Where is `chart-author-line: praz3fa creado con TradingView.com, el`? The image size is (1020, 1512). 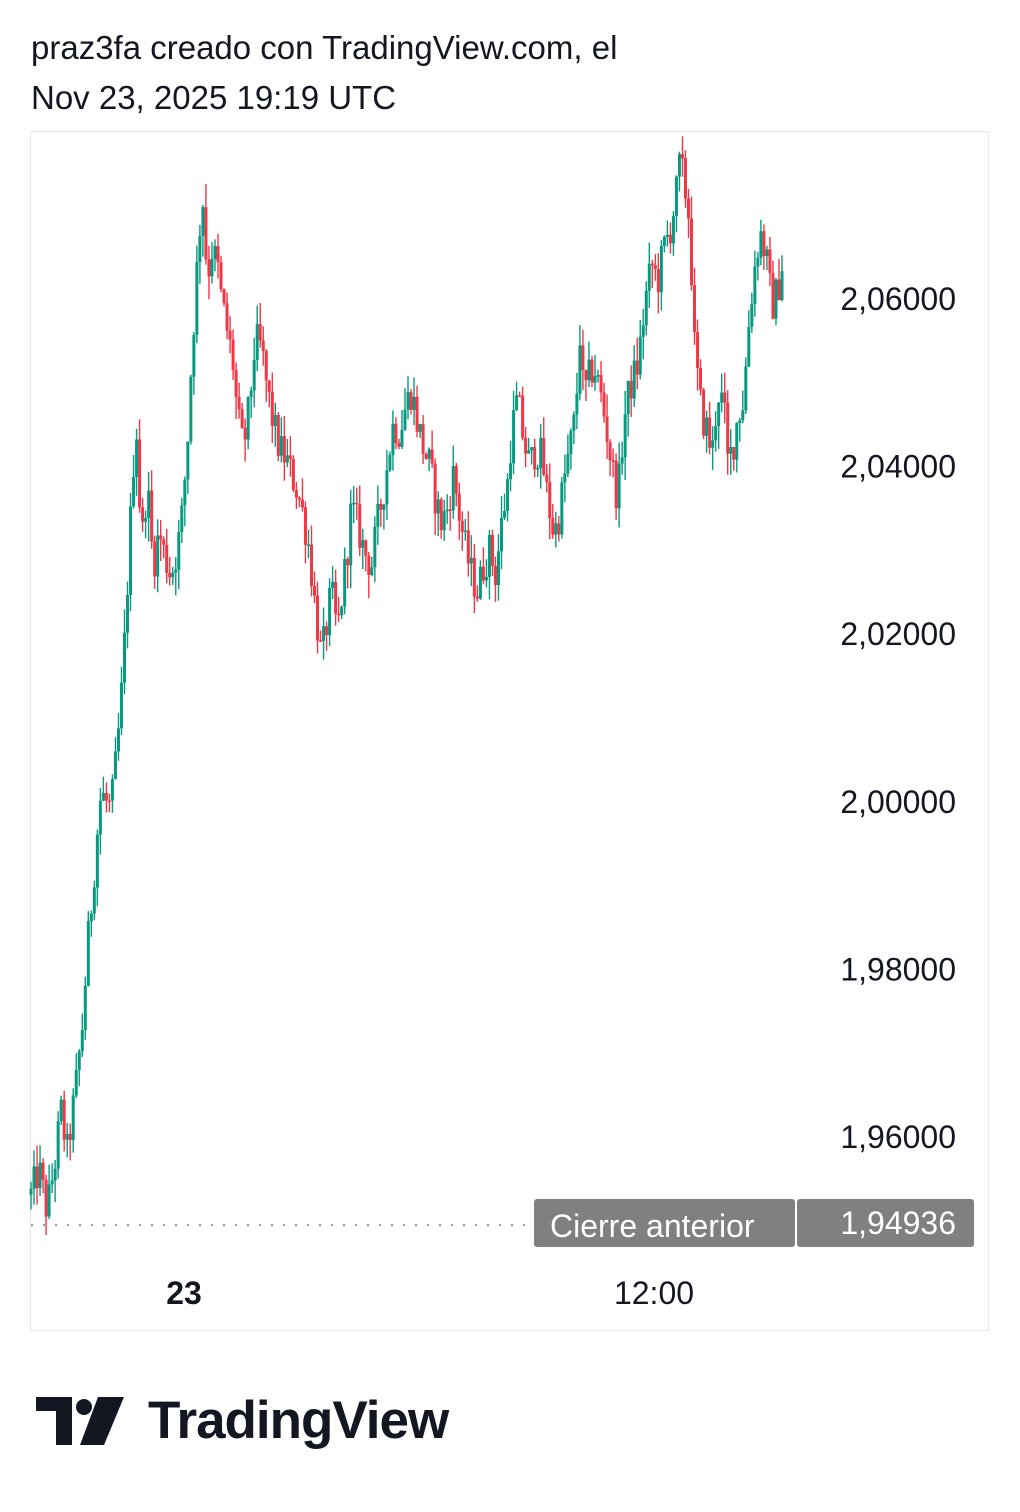 chart-author-line: praz3fa creado con TradingView.com, el is located at coordinates (324, 47).